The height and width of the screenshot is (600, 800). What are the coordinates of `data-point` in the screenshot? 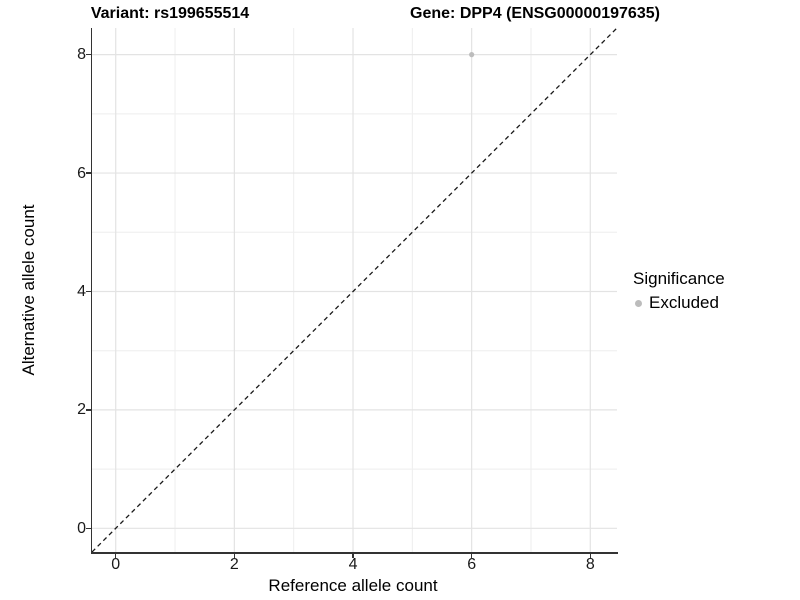 It's located at (472, 55).